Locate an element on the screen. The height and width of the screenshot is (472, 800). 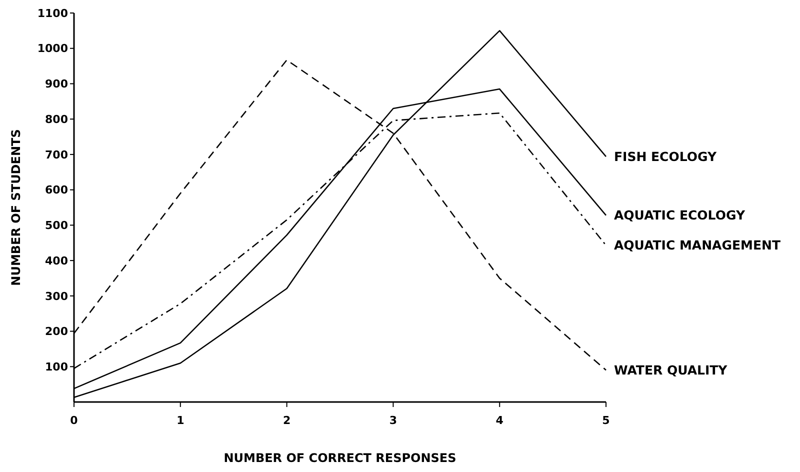
x-tick-label: 5 is located at coordinates (606, 420).